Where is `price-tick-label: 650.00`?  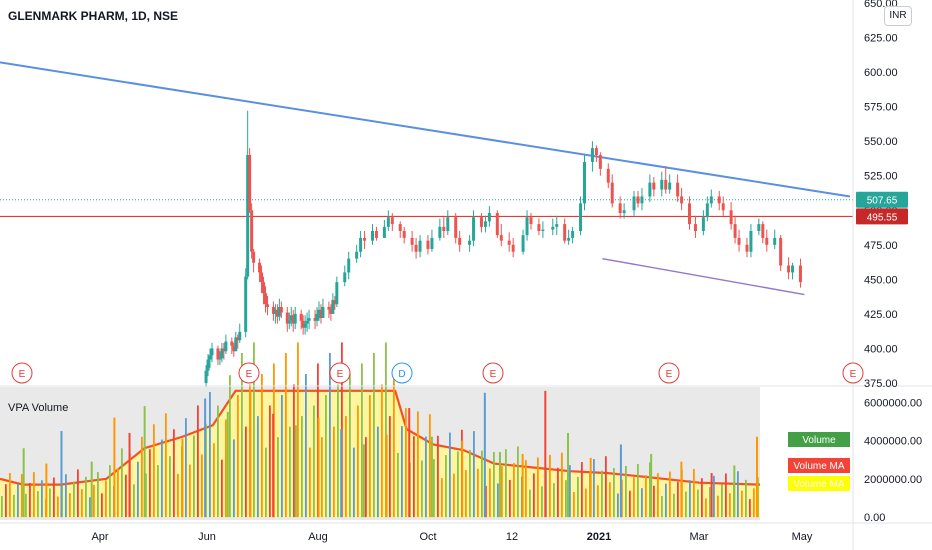 price-tick-label: 650.00 is located at coordinates (881, 5).